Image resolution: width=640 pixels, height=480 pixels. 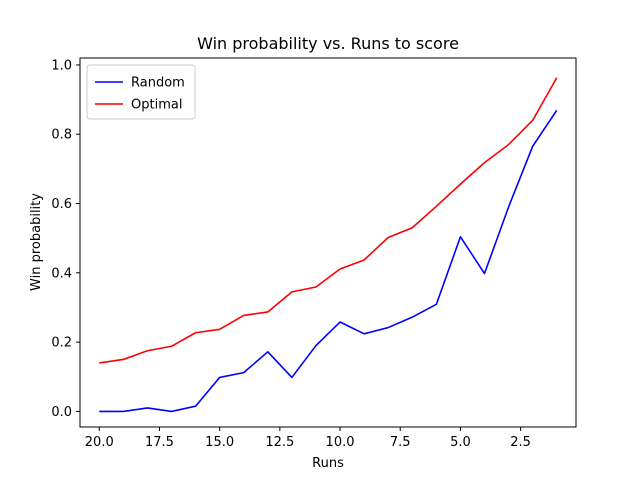 What do you see at coordinates (158, 83) in the screenshot?
I see `legend-label-random: Random` at bounding box center [158, 83].